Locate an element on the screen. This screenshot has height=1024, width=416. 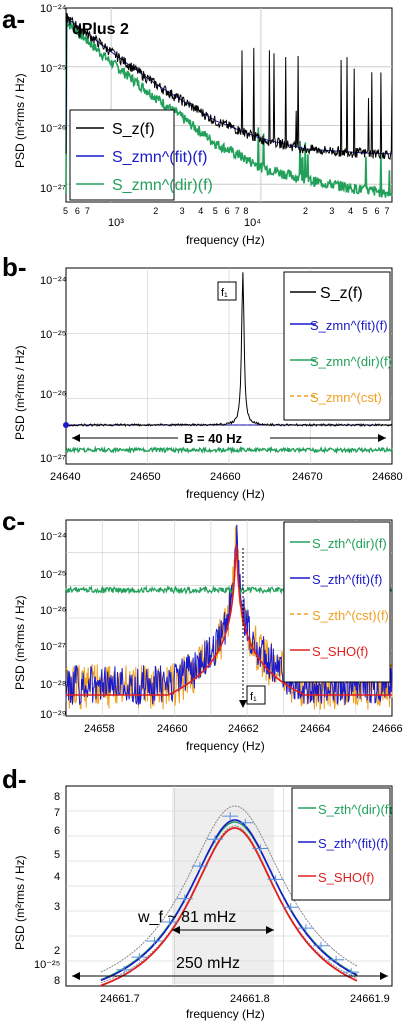
d-ytick-2: 7 is located at coordinates (57, 813).